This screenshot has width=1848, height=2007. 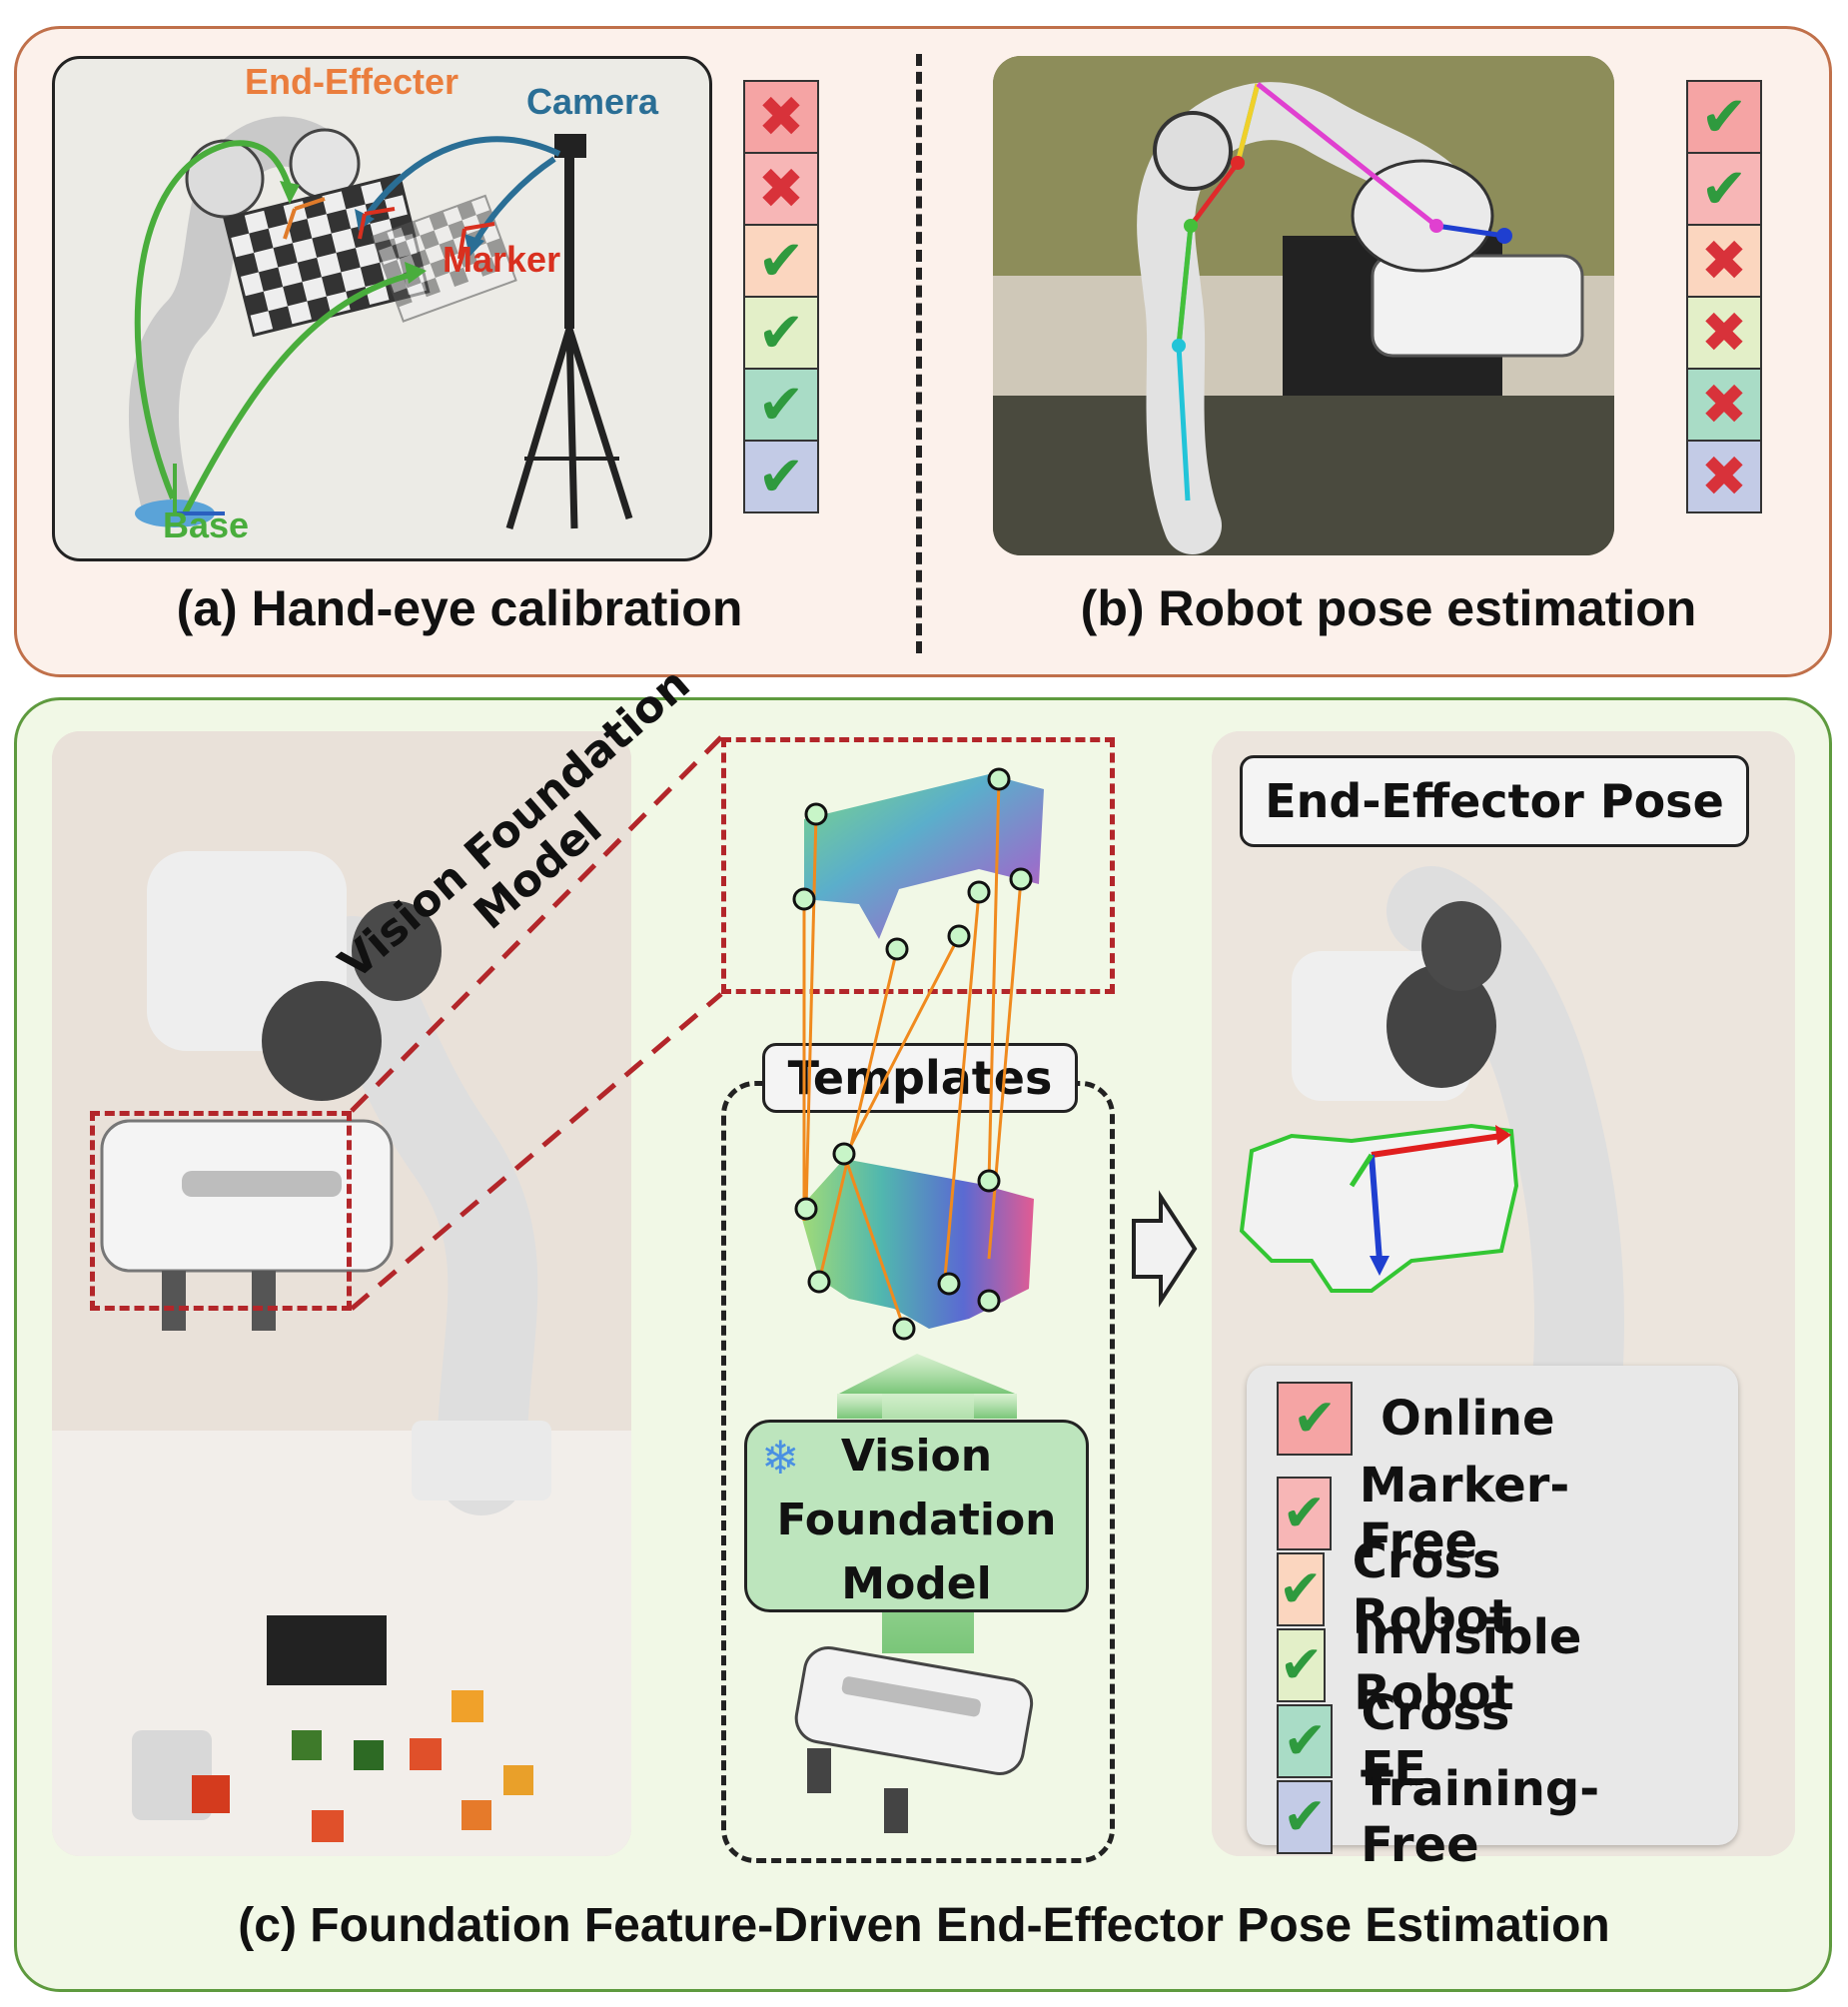 I want to click on vfm-line1: Vision, so click(x=916, y=1456).